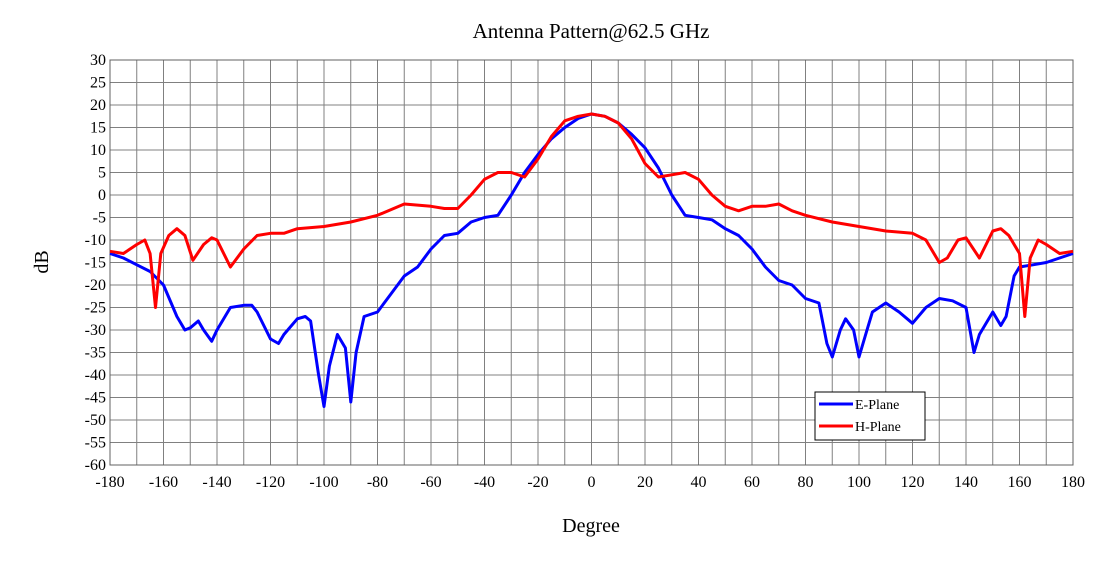 Image resolution: width=1101 pixels, height=562 pixels. What do you see at coordinates (877, 405) in the screenshot?
I see `legend-label: E-Plane` at bounding box center [877, 405].